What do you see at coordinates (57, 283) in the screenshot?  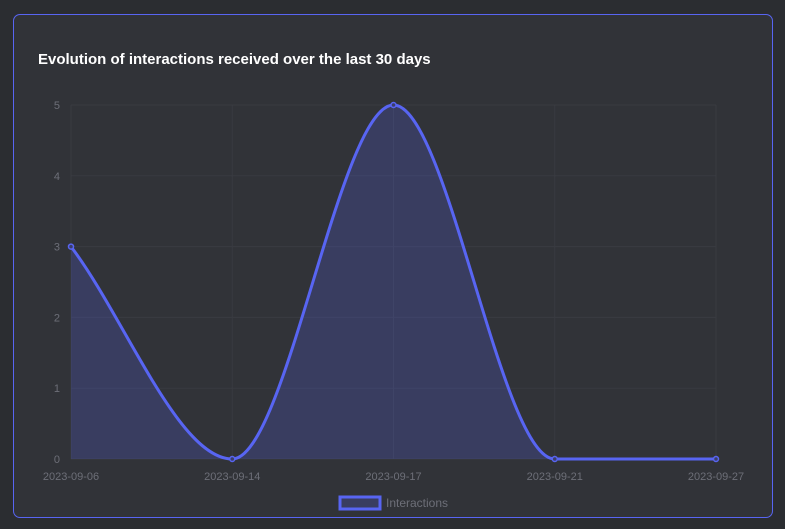 I see `y-axis: 0 1 2 3 4 5` at bounding box center [57, 283].